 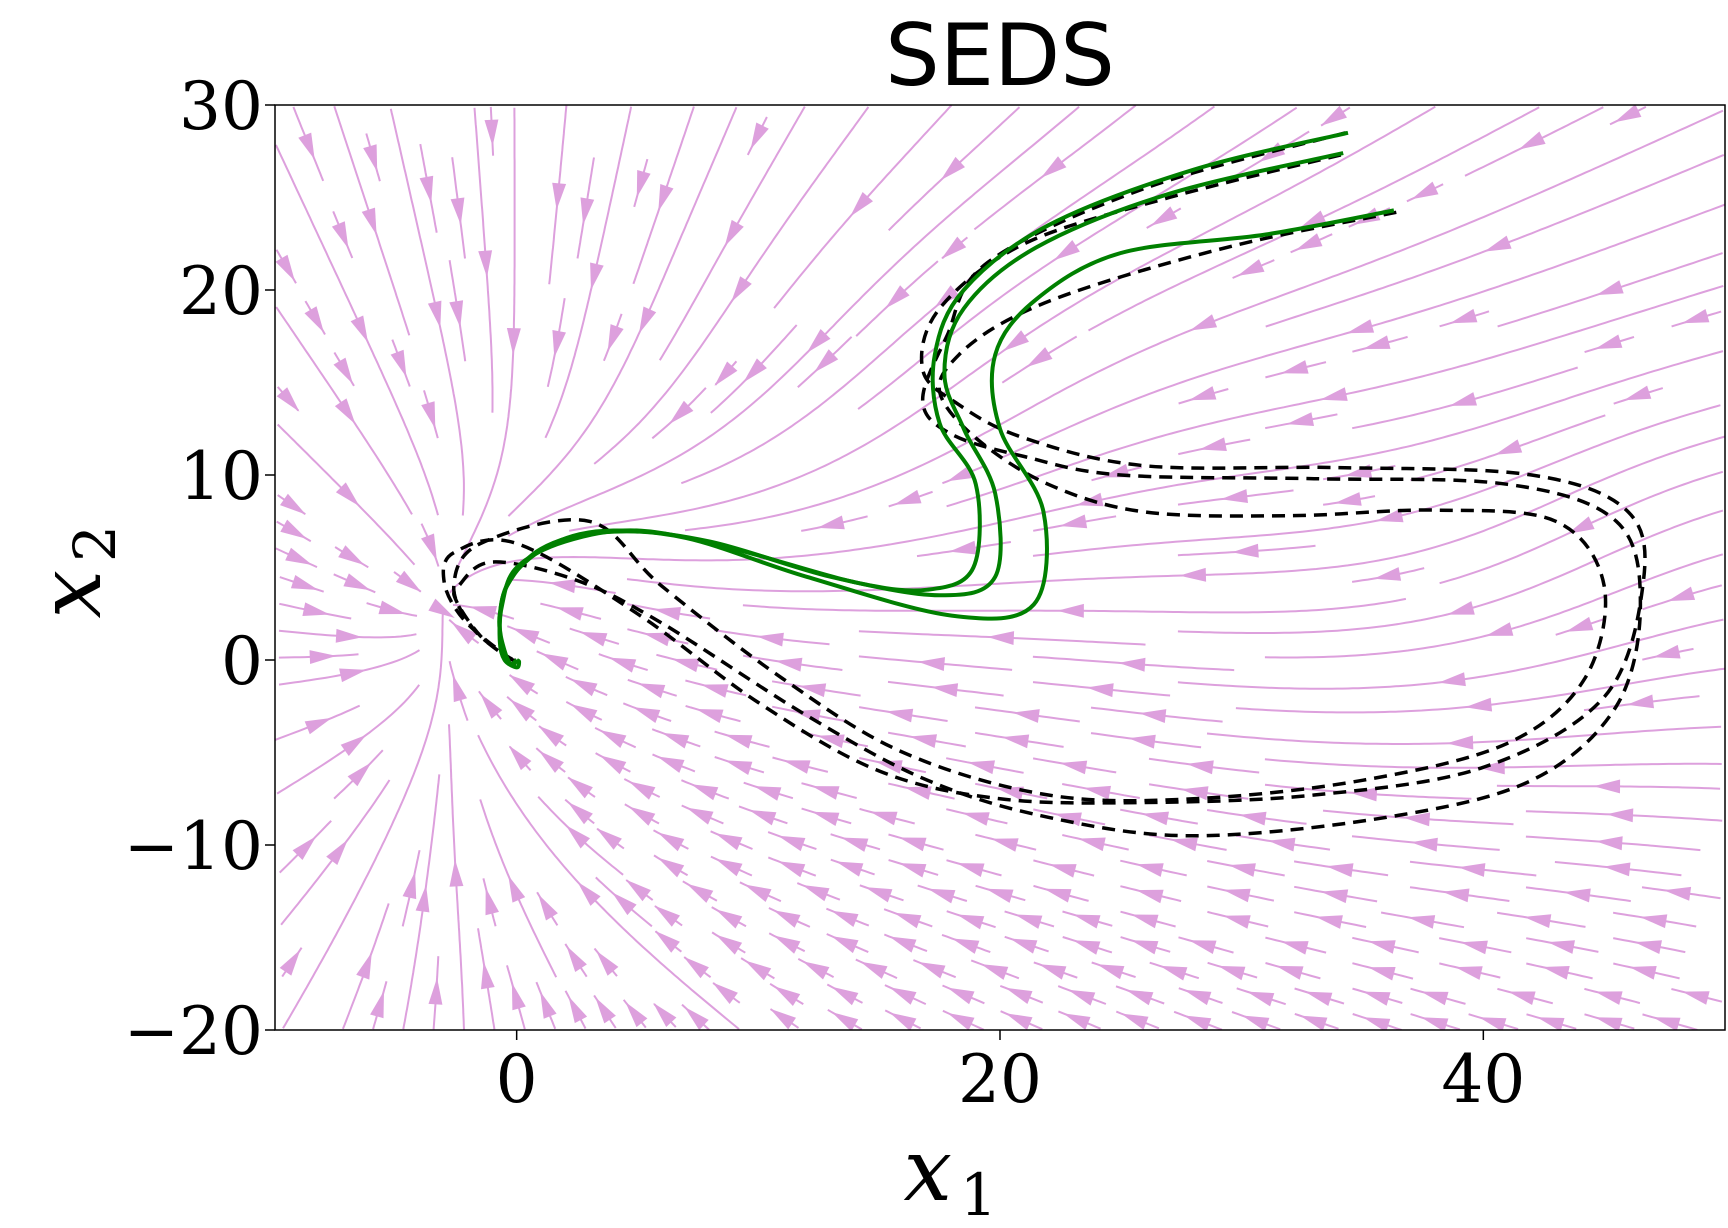 I want to click on y-tick-label: 20, so click(x=221, y=291).